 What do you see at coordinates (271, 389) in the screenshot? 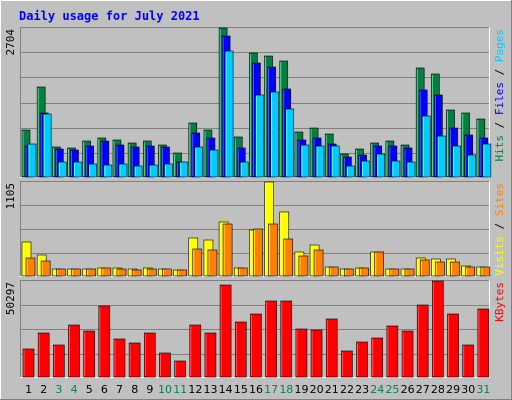
I see `x-tick-label-day-17: 17` at bounding box center [271, 389].